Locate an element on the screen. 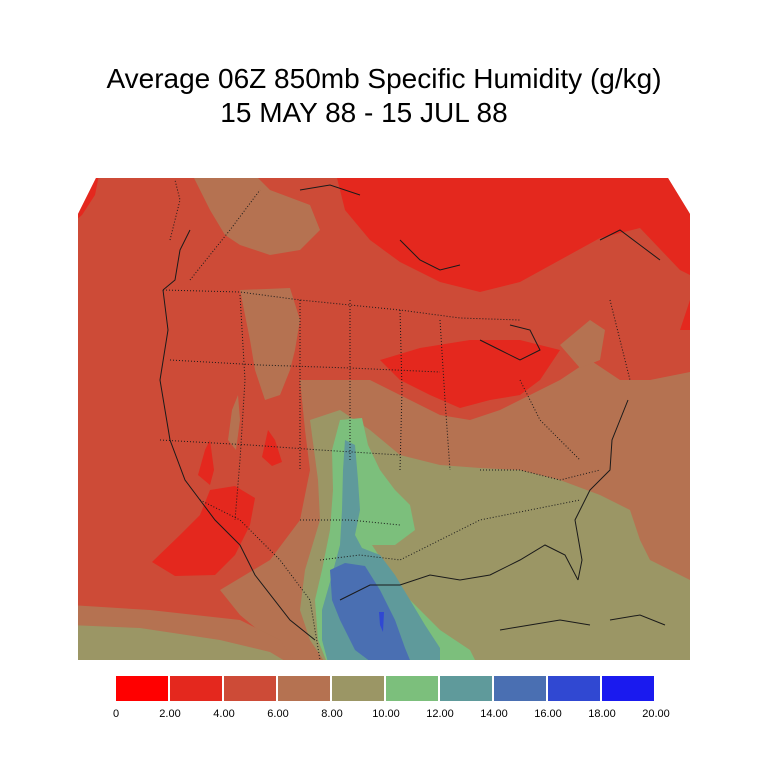 This screenshot has width=768, height=768. colorbar-tick-label: 14.00 is located at coordinates (494, 714).